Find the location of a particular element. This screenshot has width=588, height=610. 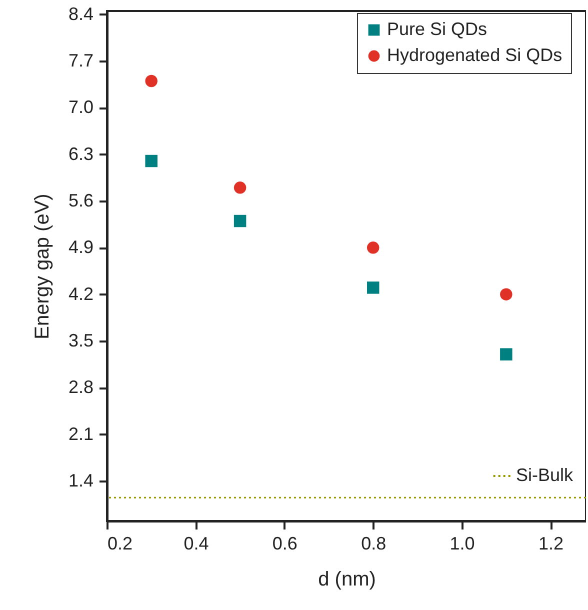

x-tick-label: 0.8 is located at coordinates (373, 544).